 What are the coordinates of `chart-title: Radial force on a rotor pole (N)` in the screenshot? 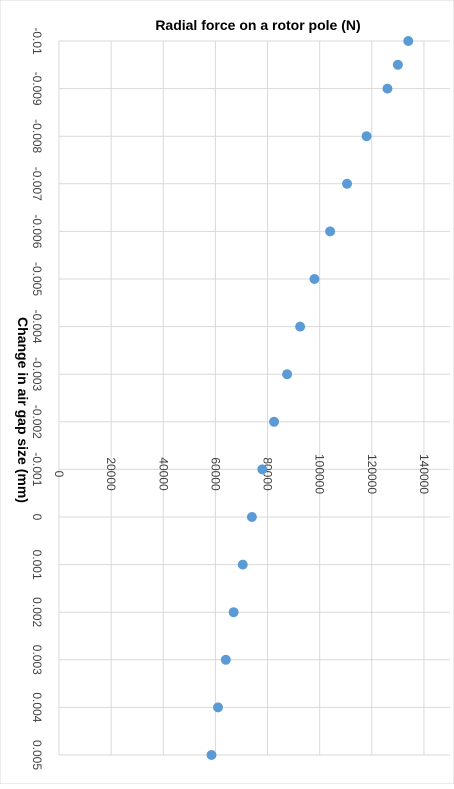 It's located at (257, 25).